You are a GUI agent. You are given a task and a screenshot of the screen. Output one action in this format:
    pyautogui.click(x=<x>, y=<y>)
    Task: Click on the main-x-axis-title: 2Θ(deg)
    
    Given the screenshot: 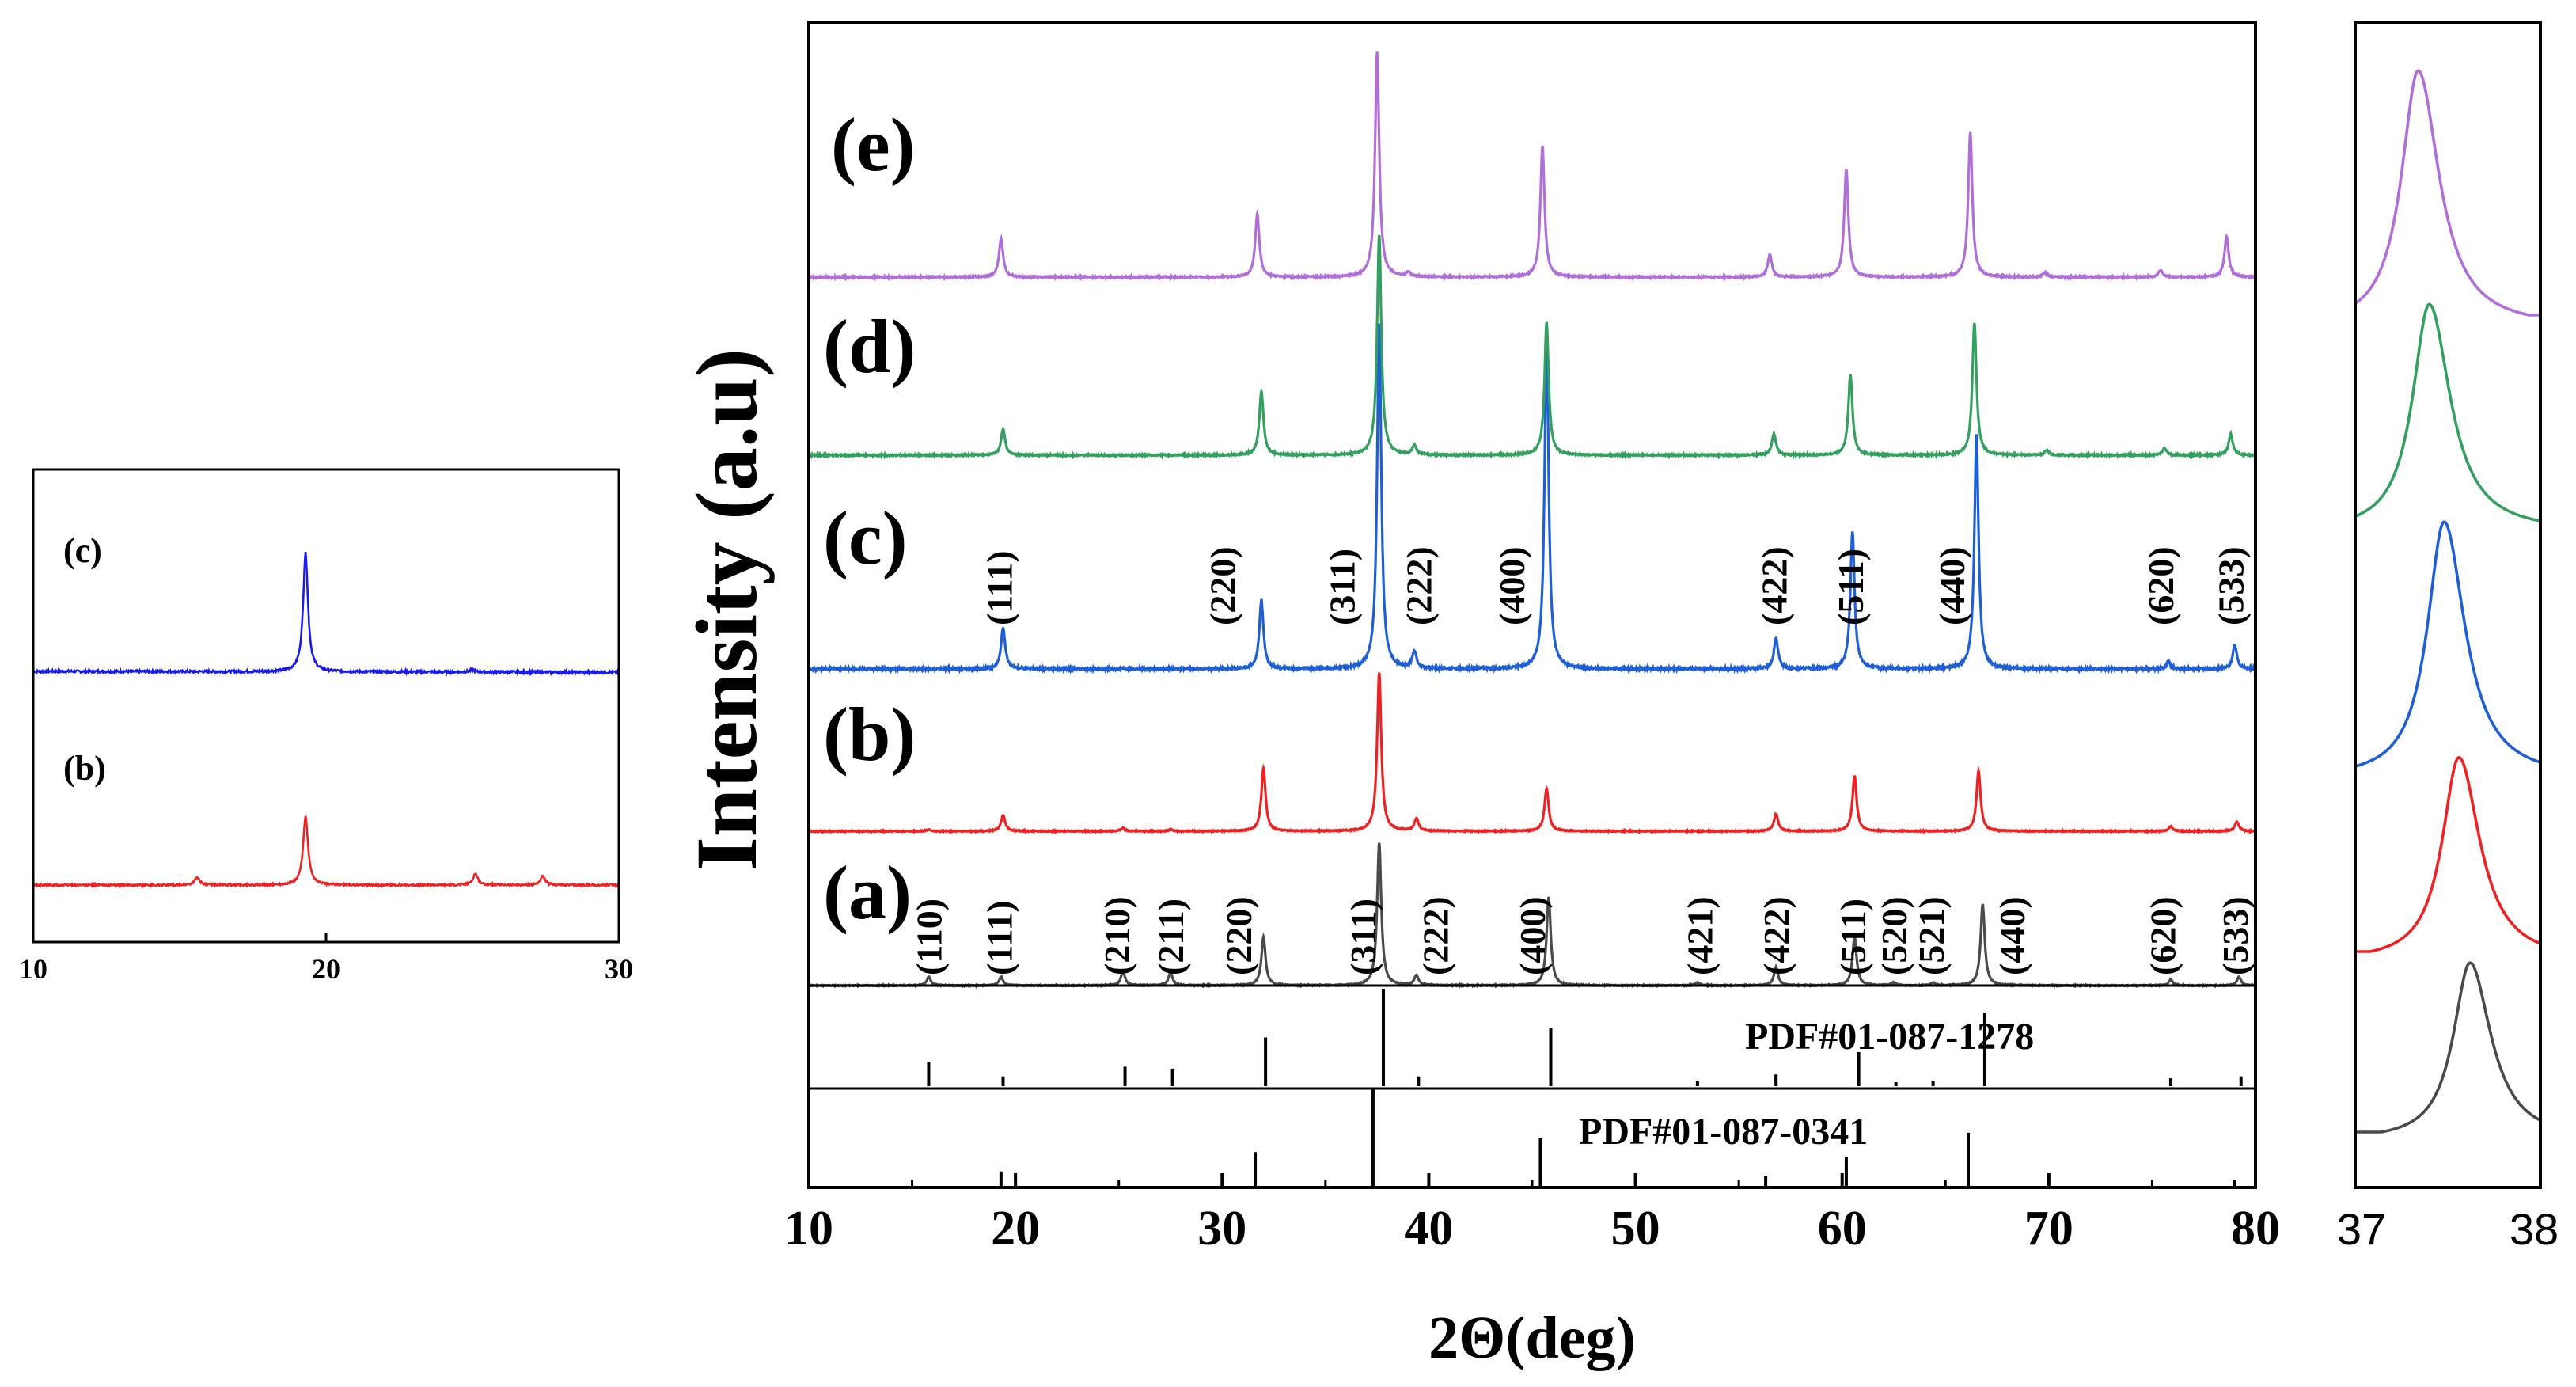 What is the action you would take?
    pyautogui.click(x=1532, y=1338)
    